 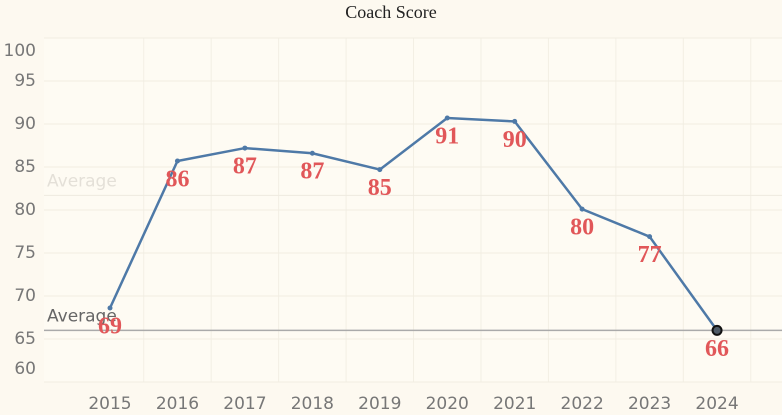 I want to click on x-tick-label: 2022, so click(x=582, y=404).